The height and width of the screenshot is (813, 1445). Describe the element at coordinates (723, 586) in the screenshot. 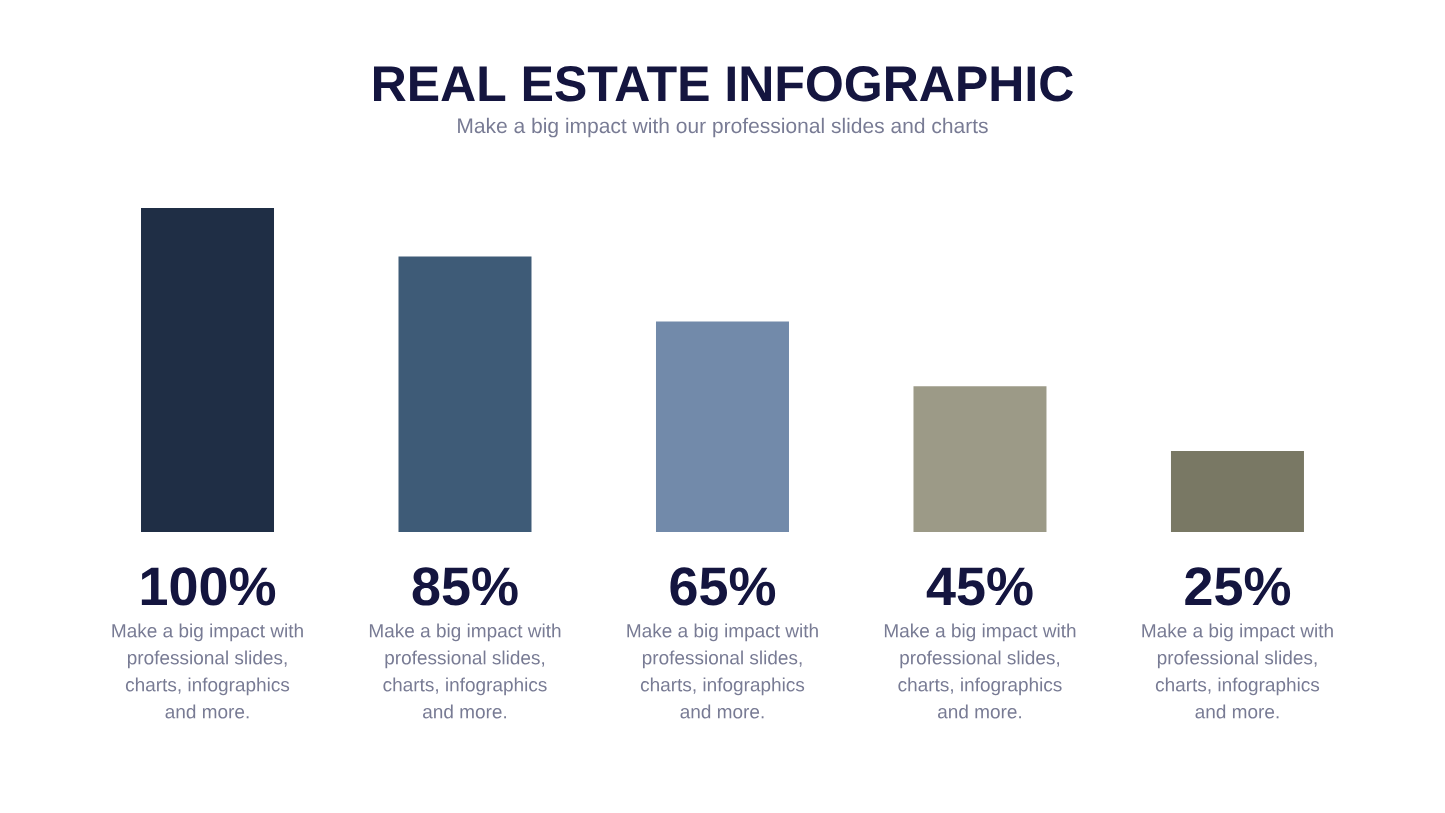

I see `data-label: 65%` at that location.